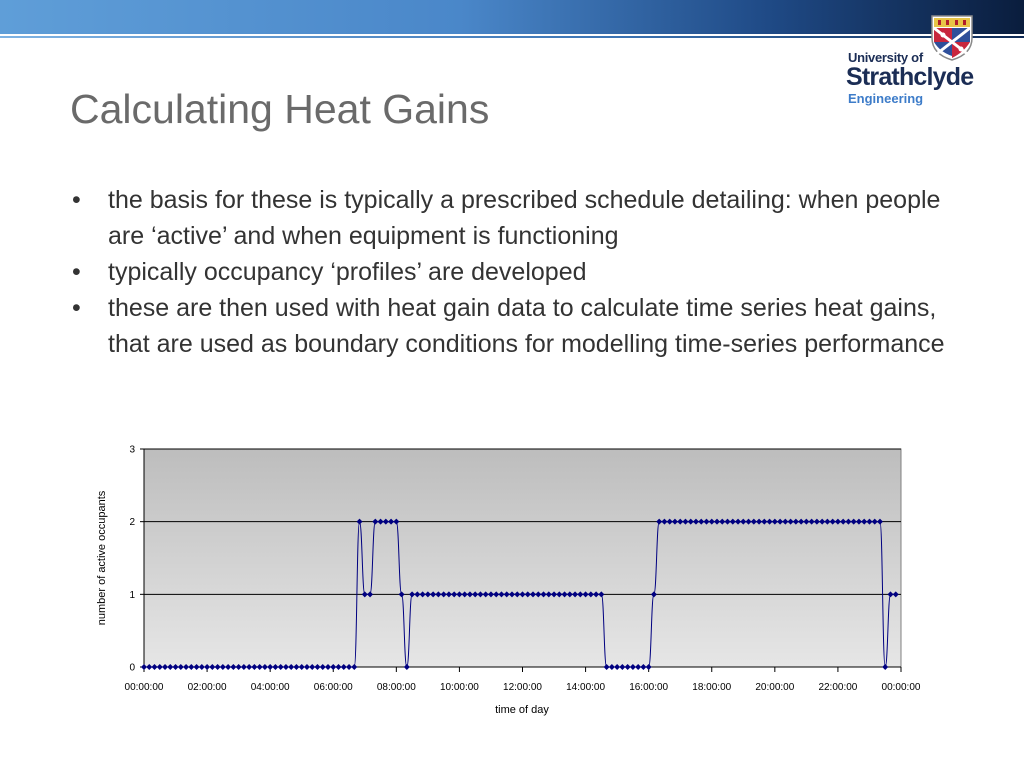 The height and width of the screenshot is (768, 1024). Describe the element at coordinates (648, 687) in the screenshot. I see `x-tick-label: 16:00:00` at that location.